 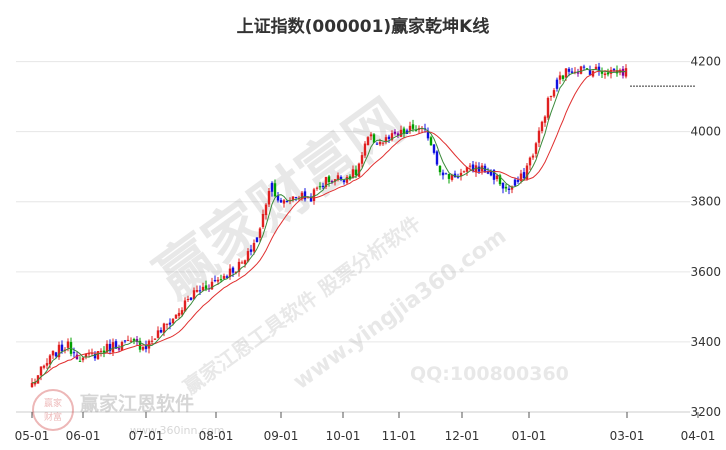 What do you see at coordinates (698, 436) in the screenshot?
I see `x-tick-label-04-01: 04-01` at bounding box center [698, 436].